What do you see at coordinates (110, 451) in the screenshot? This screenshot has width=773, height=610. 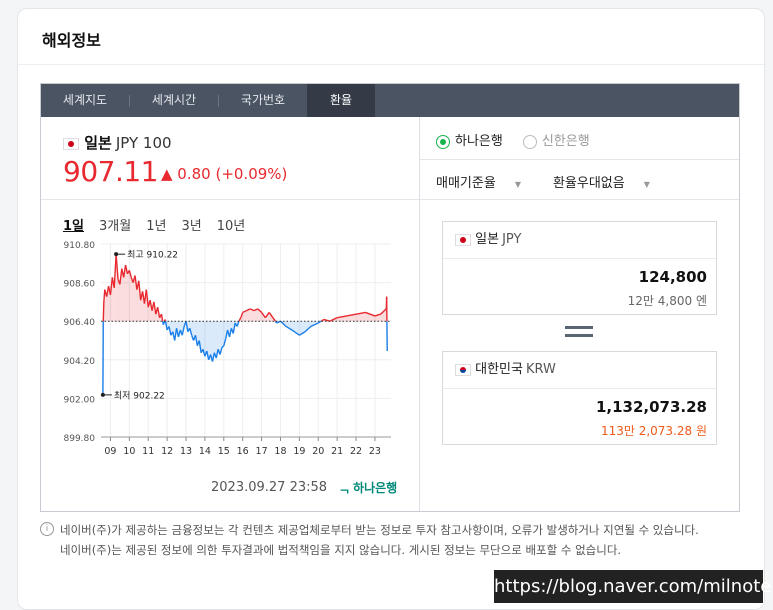 I see `x-tick-label: 09` at bounding box center [110, 451].